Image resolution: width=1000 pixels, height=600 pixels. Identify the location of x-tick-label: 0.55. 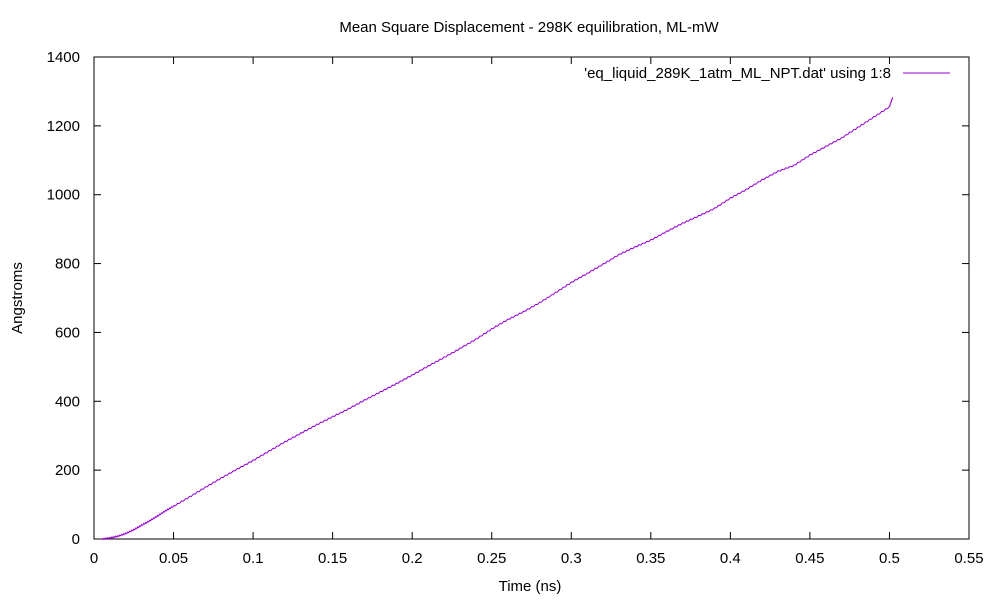
(968, 558).